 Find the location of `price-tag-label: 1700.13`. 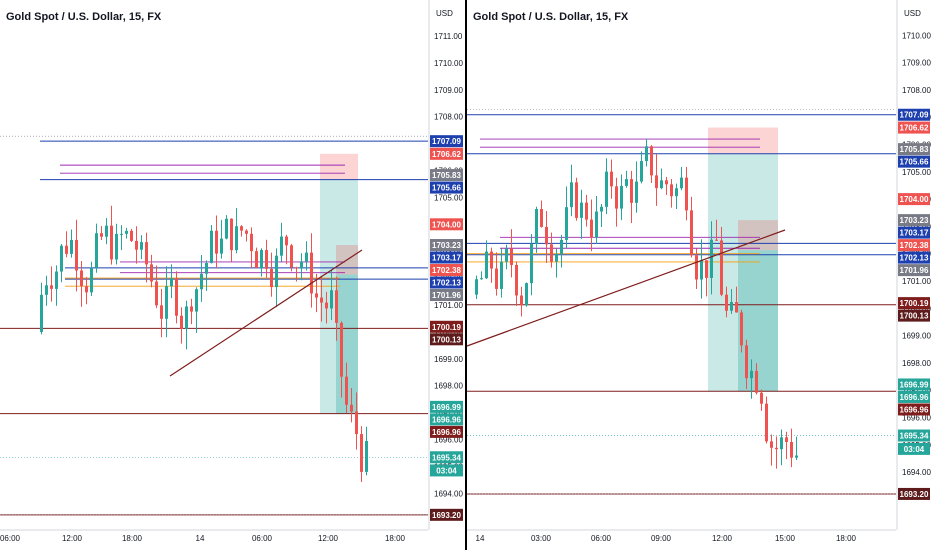

price-tag-label: 1700.13 is located at coordinates (914, 316).